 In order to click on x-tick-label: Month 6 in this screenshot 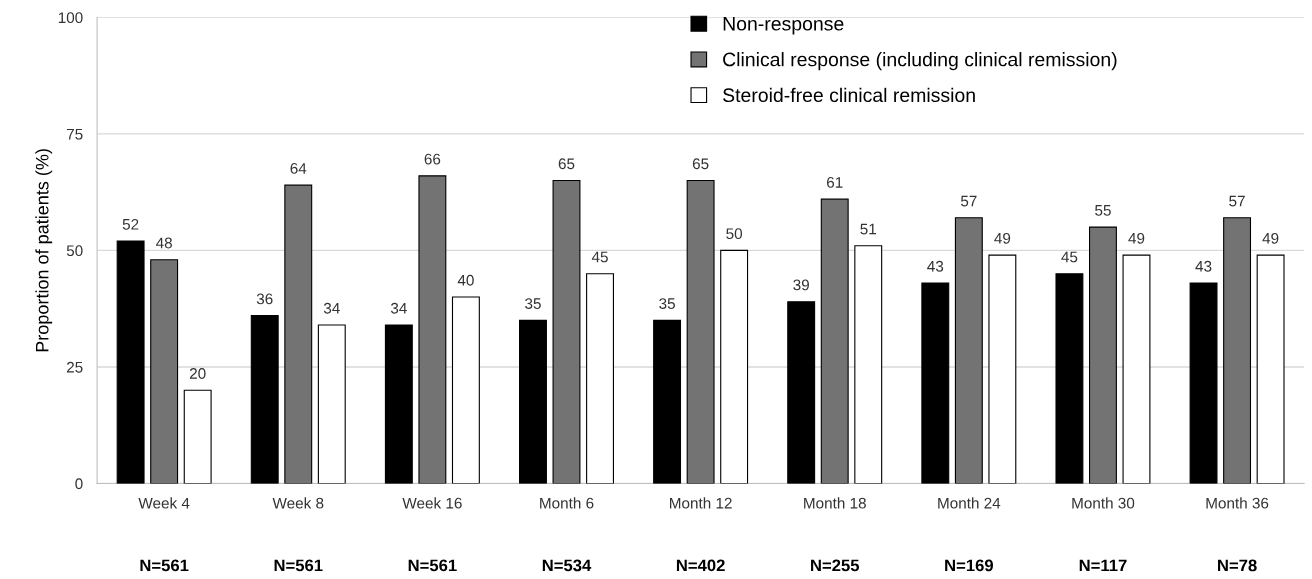, I will do `click(567, 503)`.